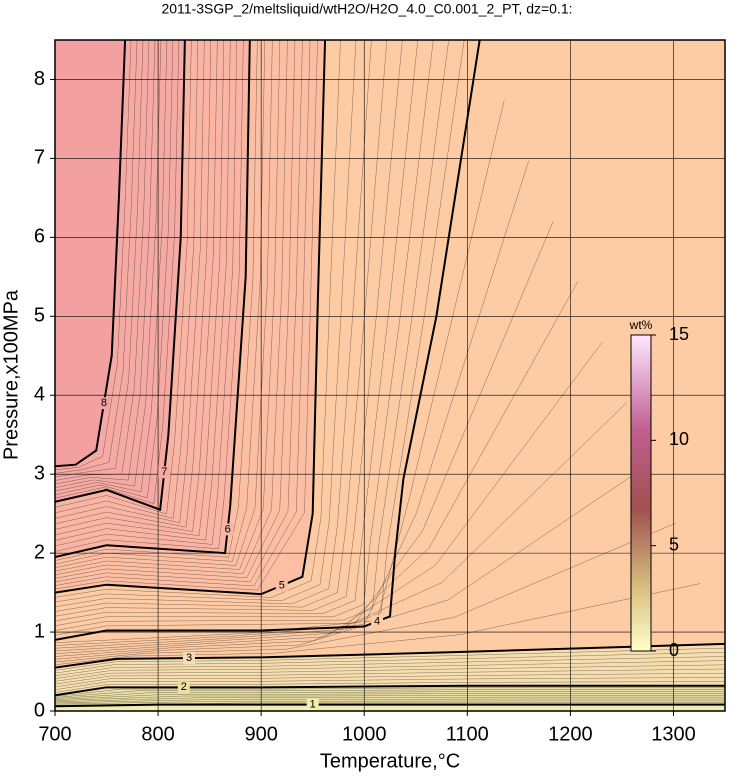 This screenshot has height=781, width=734. What do you see at coordinates (260, 734) in the screenshot?
I see `x-tick-label: 900` at bounding box center [260, 734].